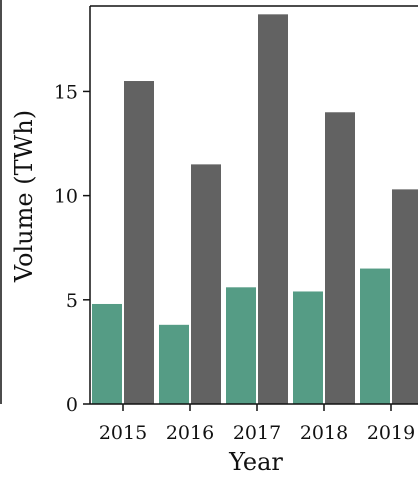  I want to click on bar-series2-2016, so click(206, 284).